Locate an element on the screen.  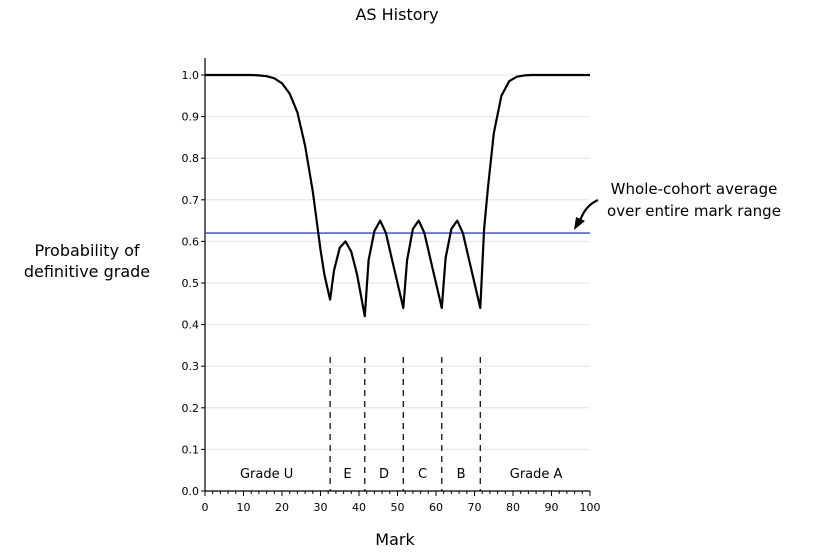
x-tick-label: 40 is located at coordinates (359, 507).